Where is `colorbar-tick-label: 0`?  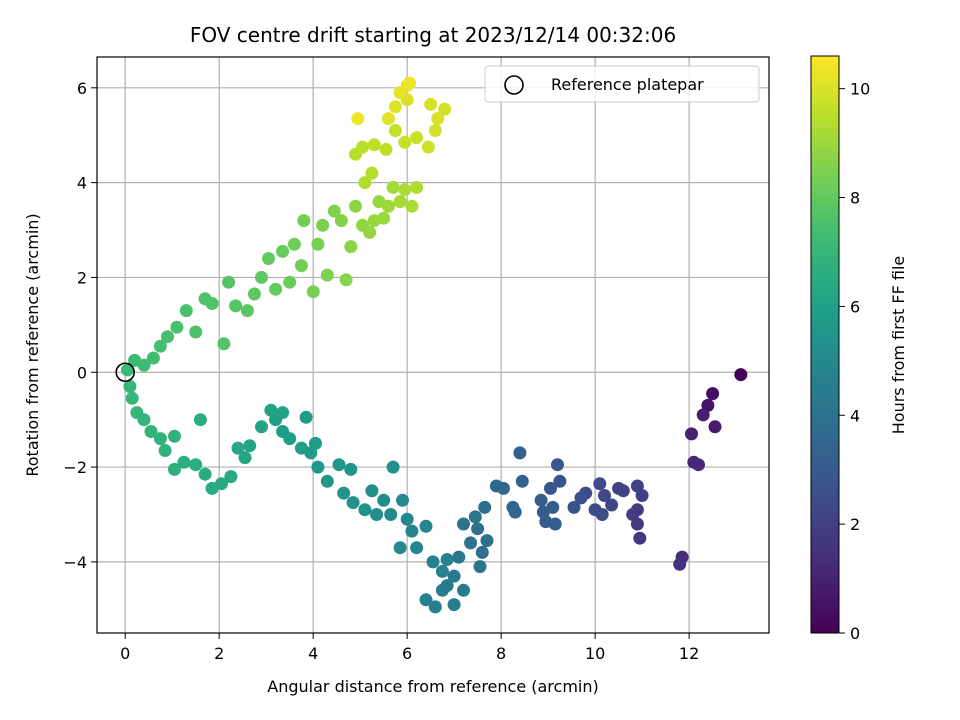 colorbar-tick-label: 0 is located at coordinates (855, 633).